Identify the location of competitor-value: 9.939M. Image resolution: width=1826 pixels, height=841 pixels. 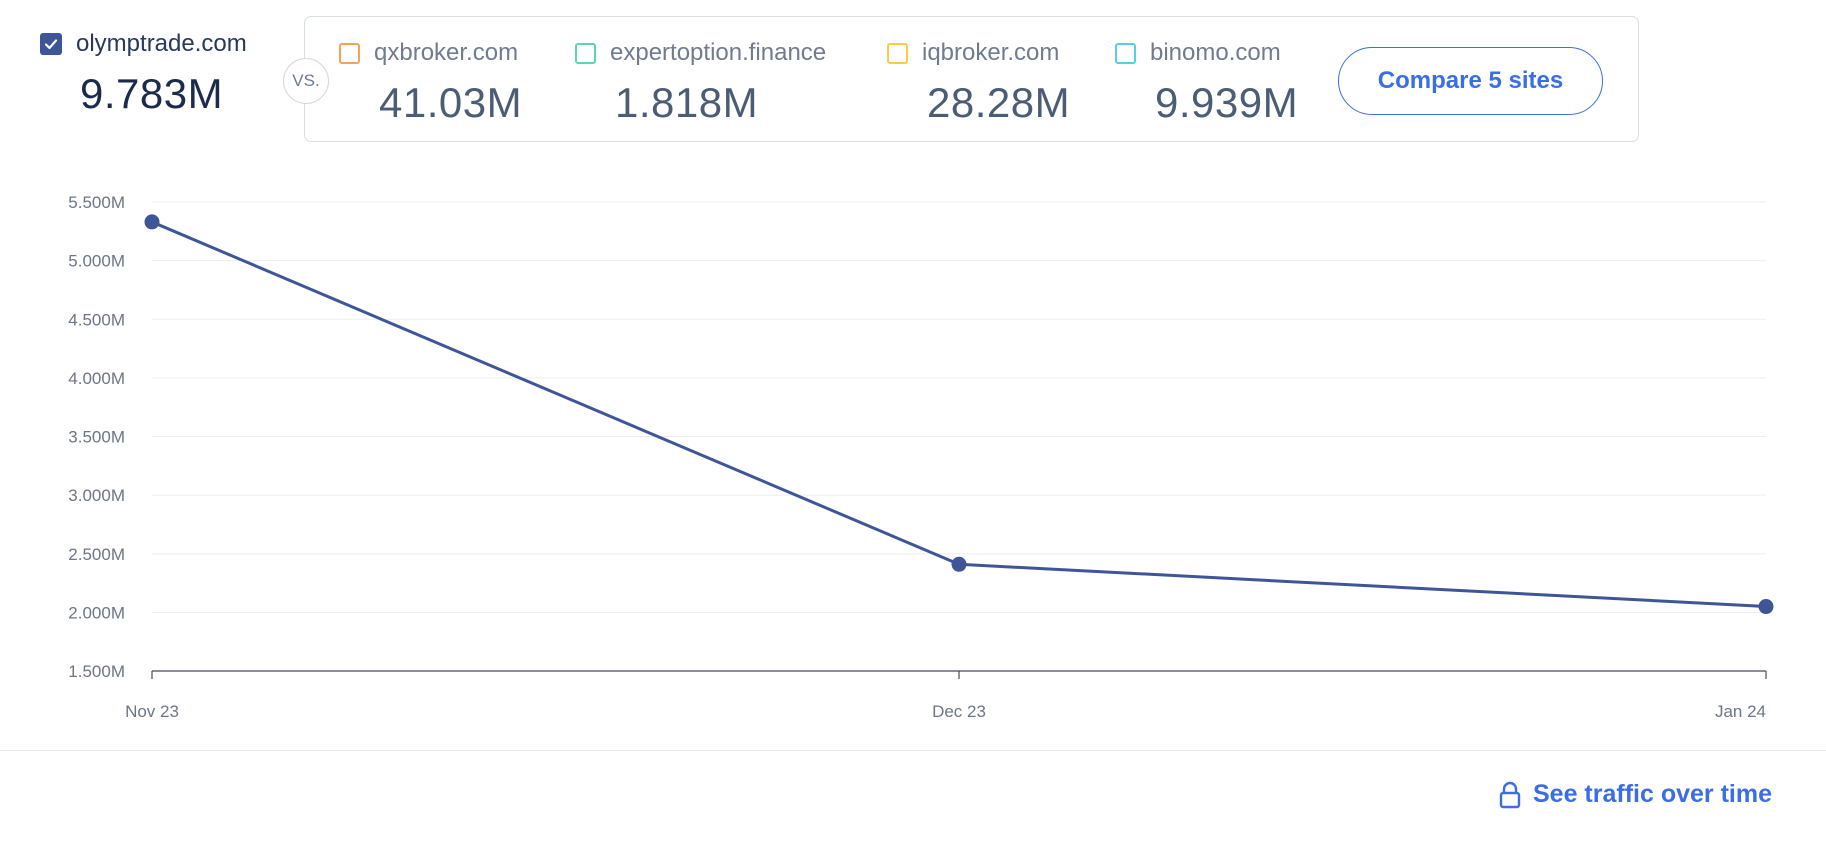
(1227, 102).